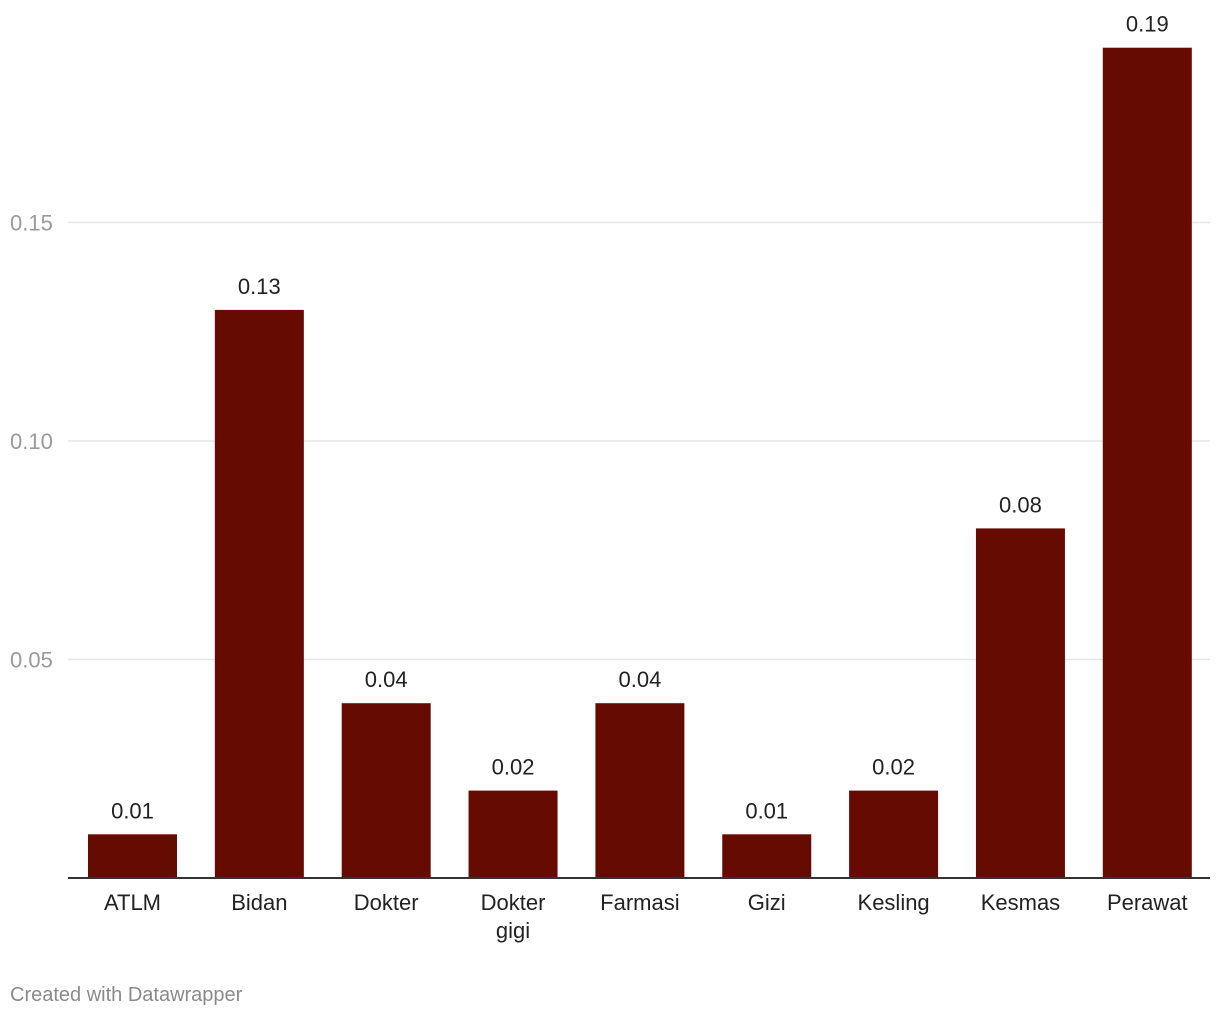 This screenshot has width=1220, height=1020. What do you see at coordinates (259, 286) in the screenshot?
I see `data-label: 0.13` at bounding box center [259, 286].